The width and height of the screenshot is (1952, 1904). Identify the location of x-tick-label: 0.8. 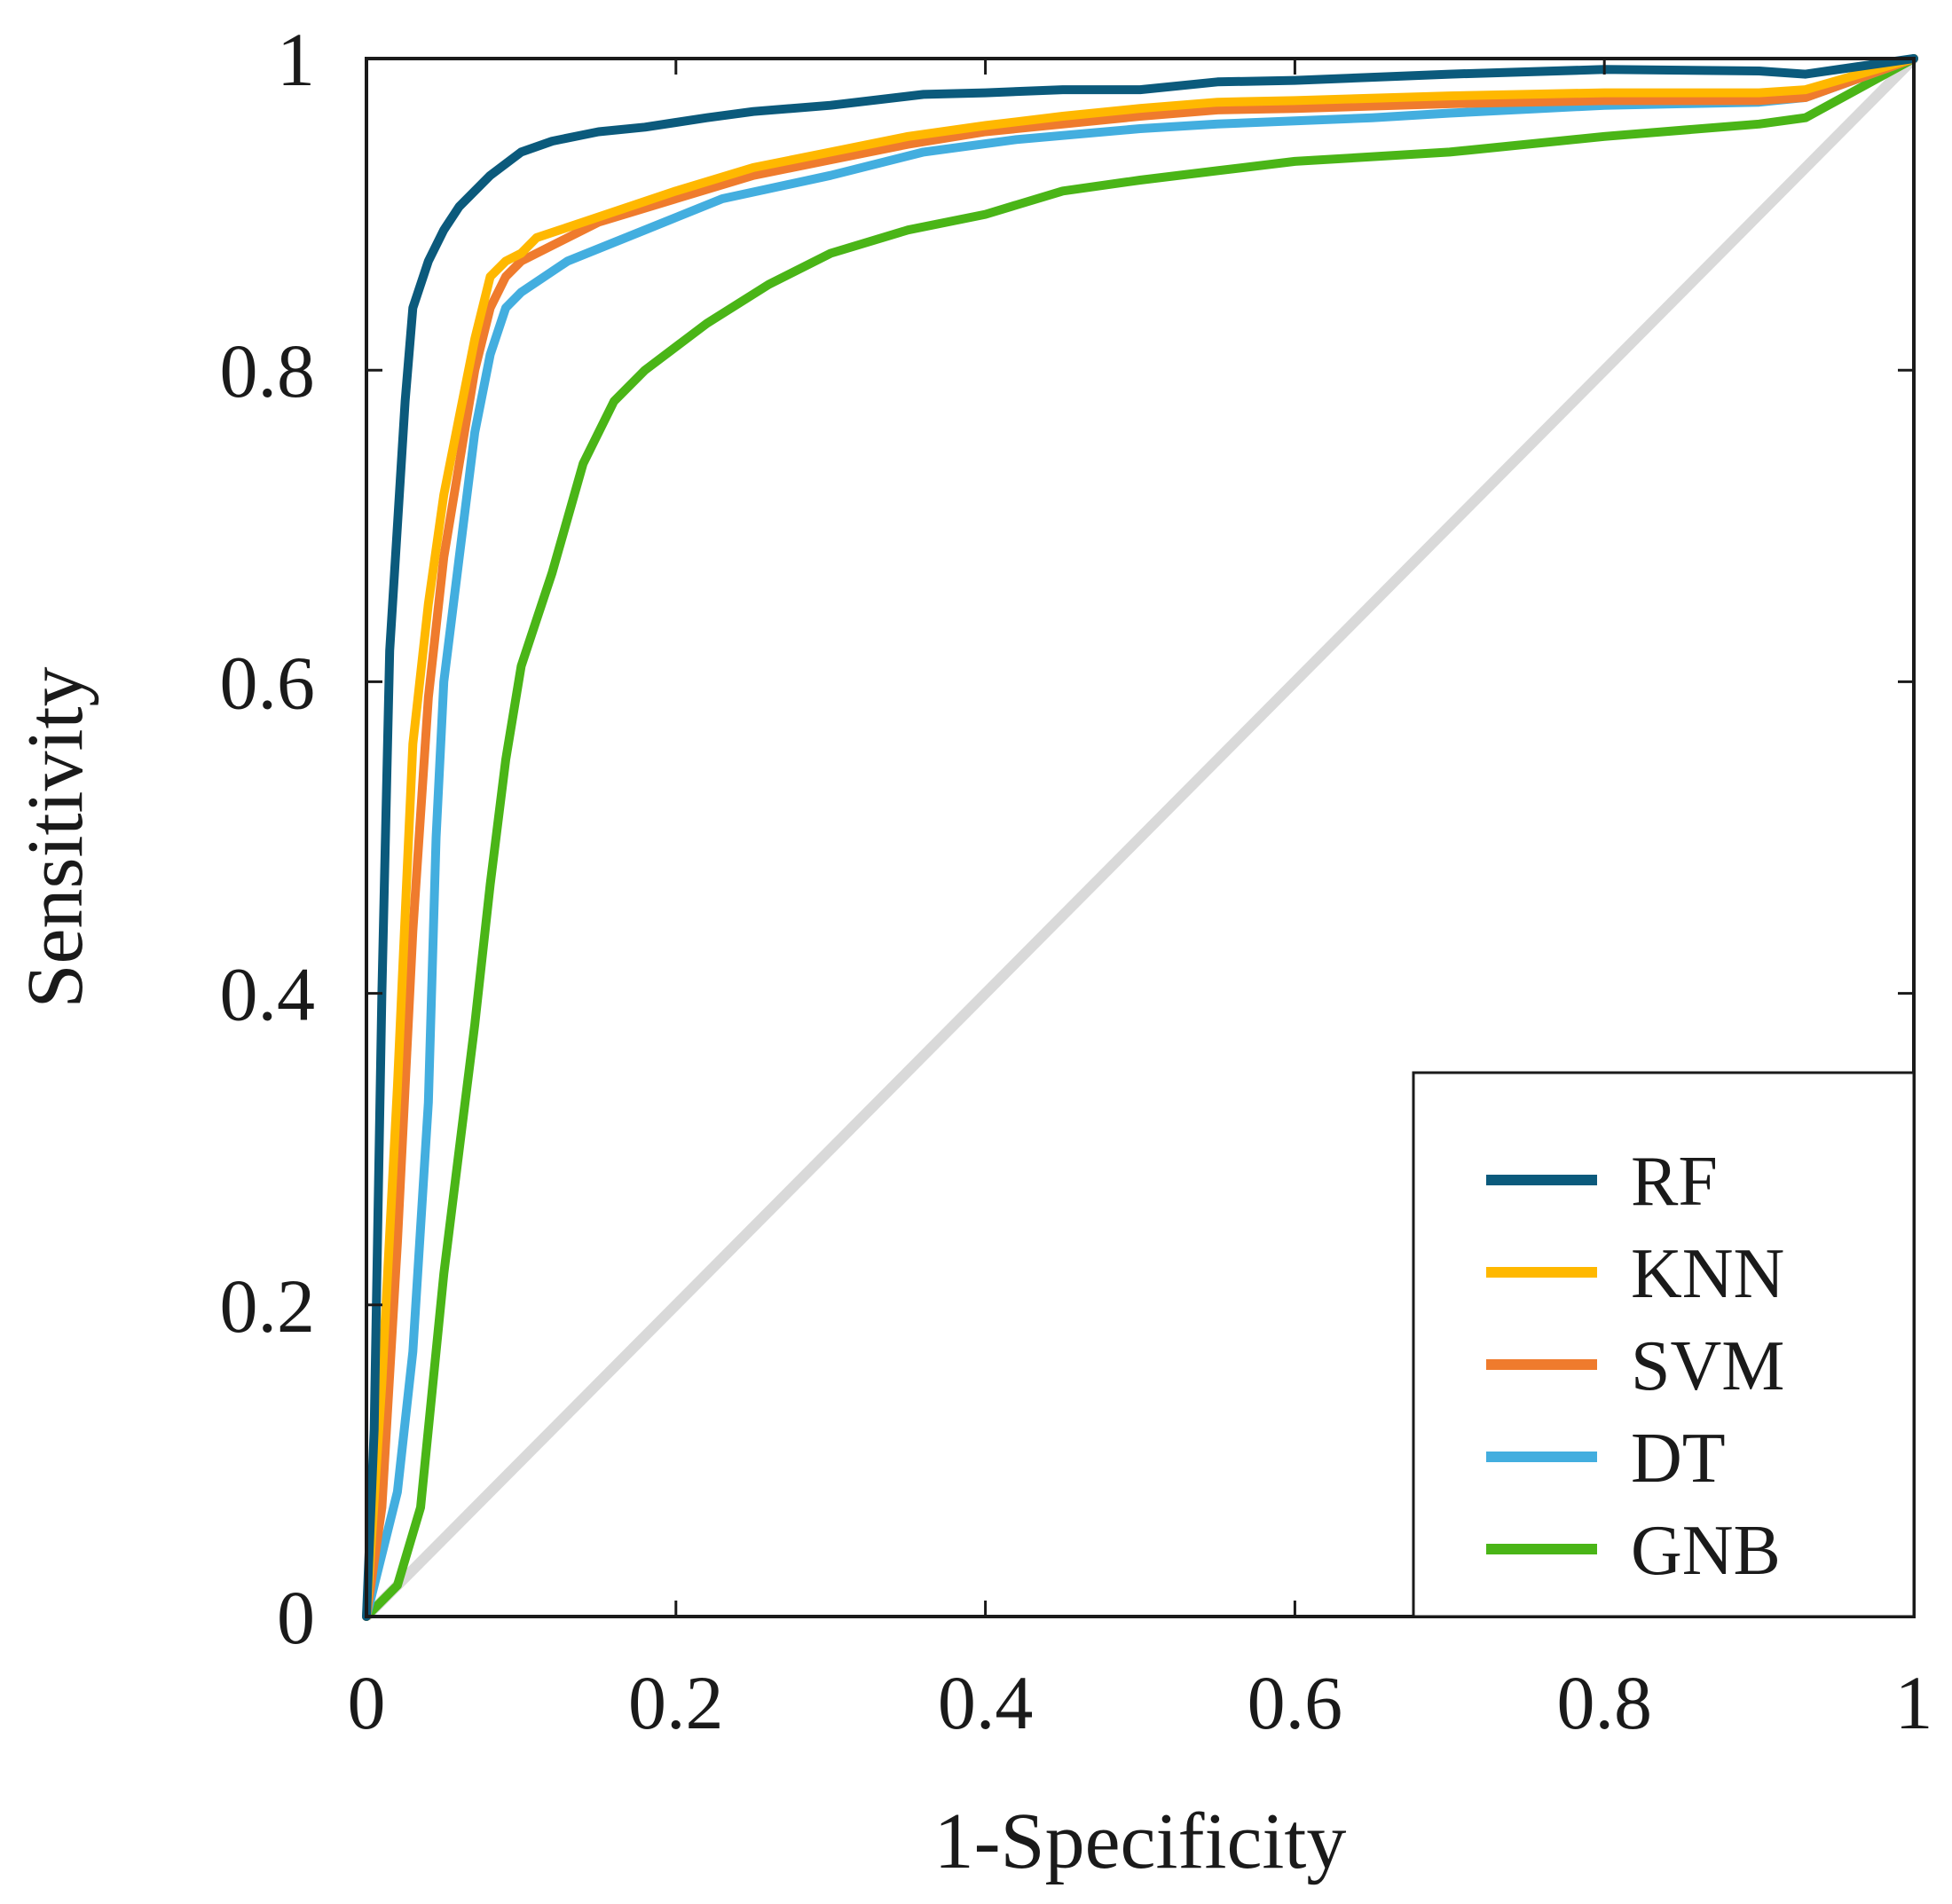
(1604, 1702).